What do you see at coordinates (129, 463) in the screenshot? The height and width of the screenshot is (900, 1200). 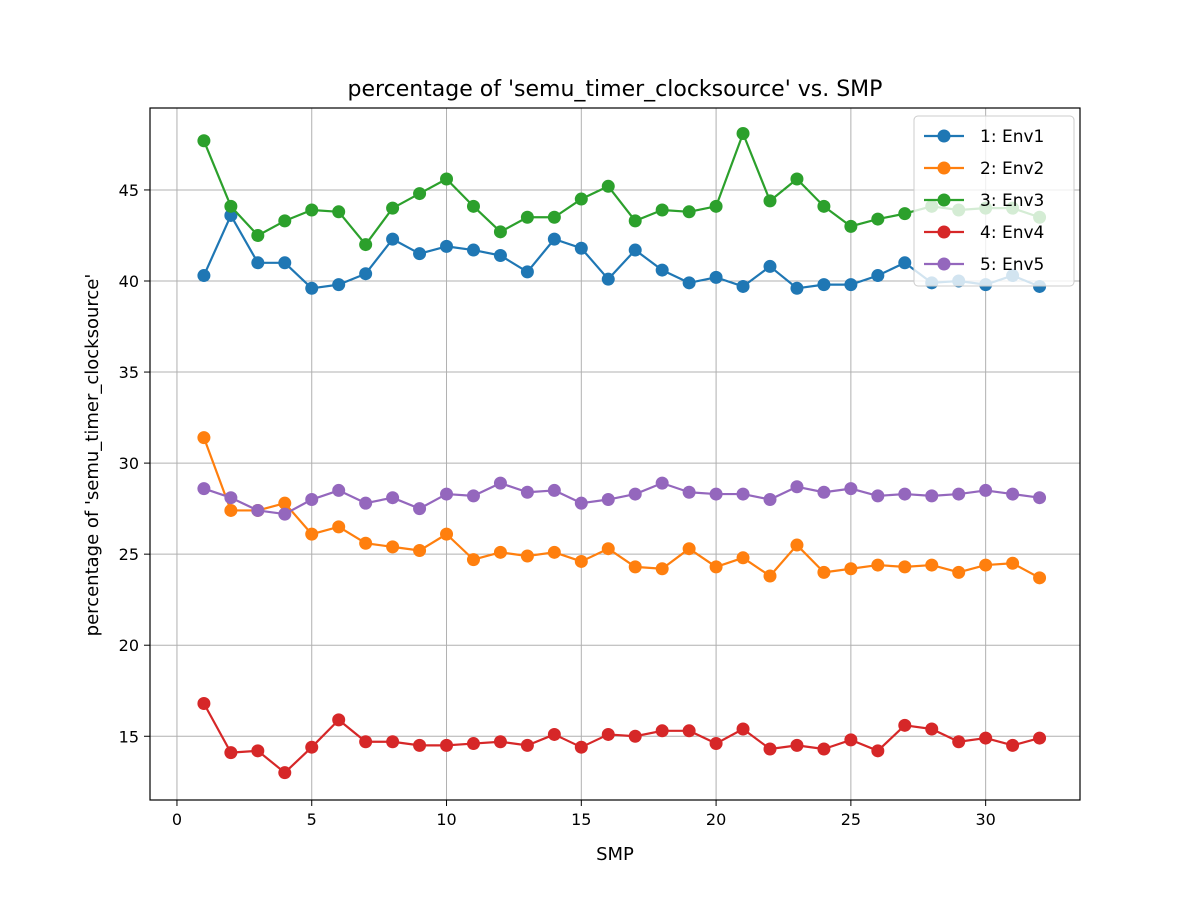 I see `y-tick-label: 30` at bounding box center [129, 463].